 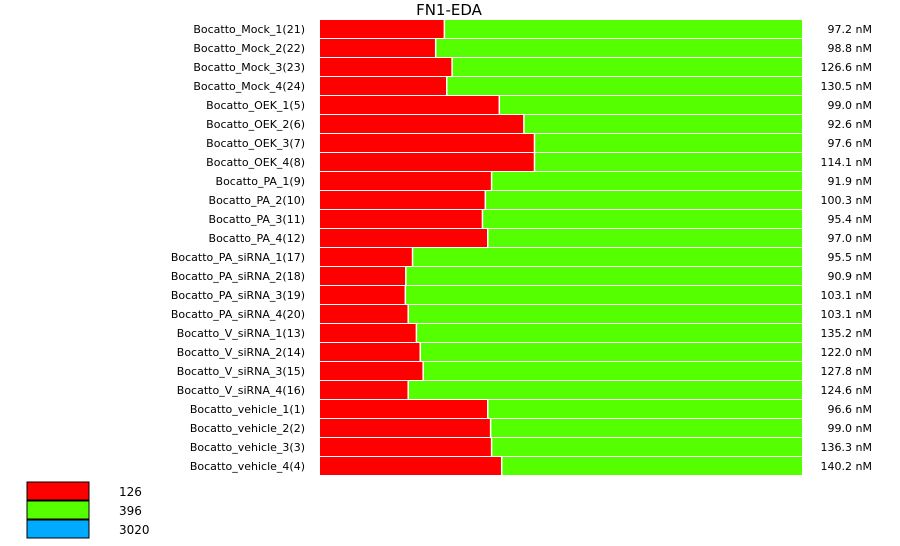 I want to click on category-label: Bocatto_OEK_3(7), so click(x=255, y=143).